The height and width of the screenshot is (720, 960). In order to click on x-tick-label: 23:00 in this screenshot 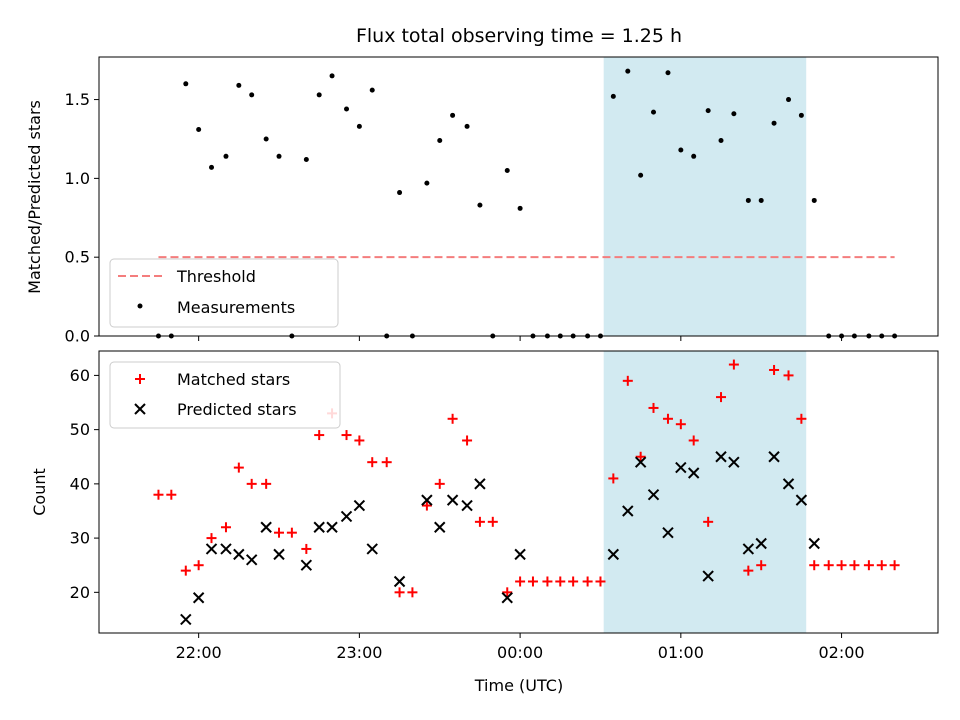, I will do `click(359, 652)`.